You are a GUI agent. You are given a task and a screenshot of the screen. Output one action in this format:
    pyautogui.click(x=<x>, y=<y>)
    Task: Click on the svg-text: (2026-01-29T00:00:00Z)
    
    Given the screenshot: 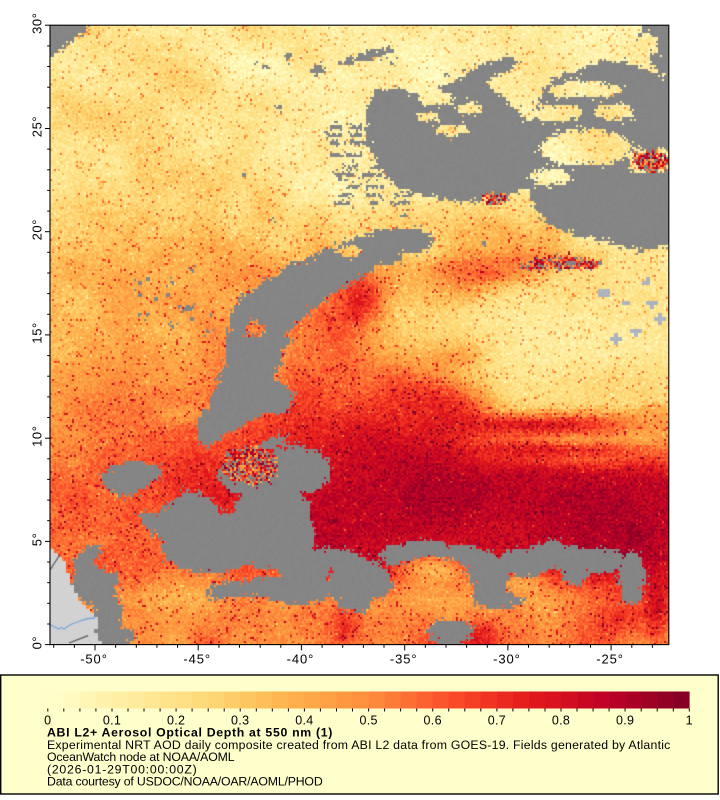 What is the action you would take?
    pyautogui.click(x=122, y=769)
    